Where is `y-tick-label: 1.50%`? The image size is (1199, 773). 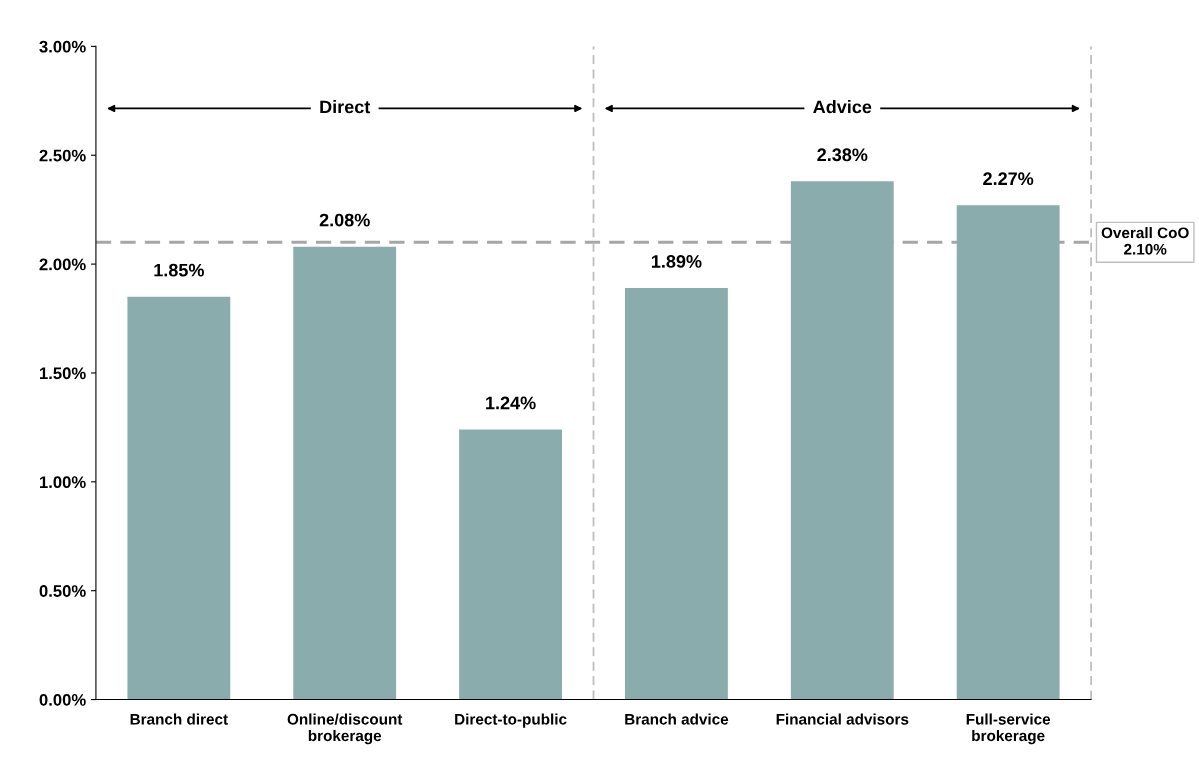 y-tick-label: 1.50% is located at coordinates (62, 373).